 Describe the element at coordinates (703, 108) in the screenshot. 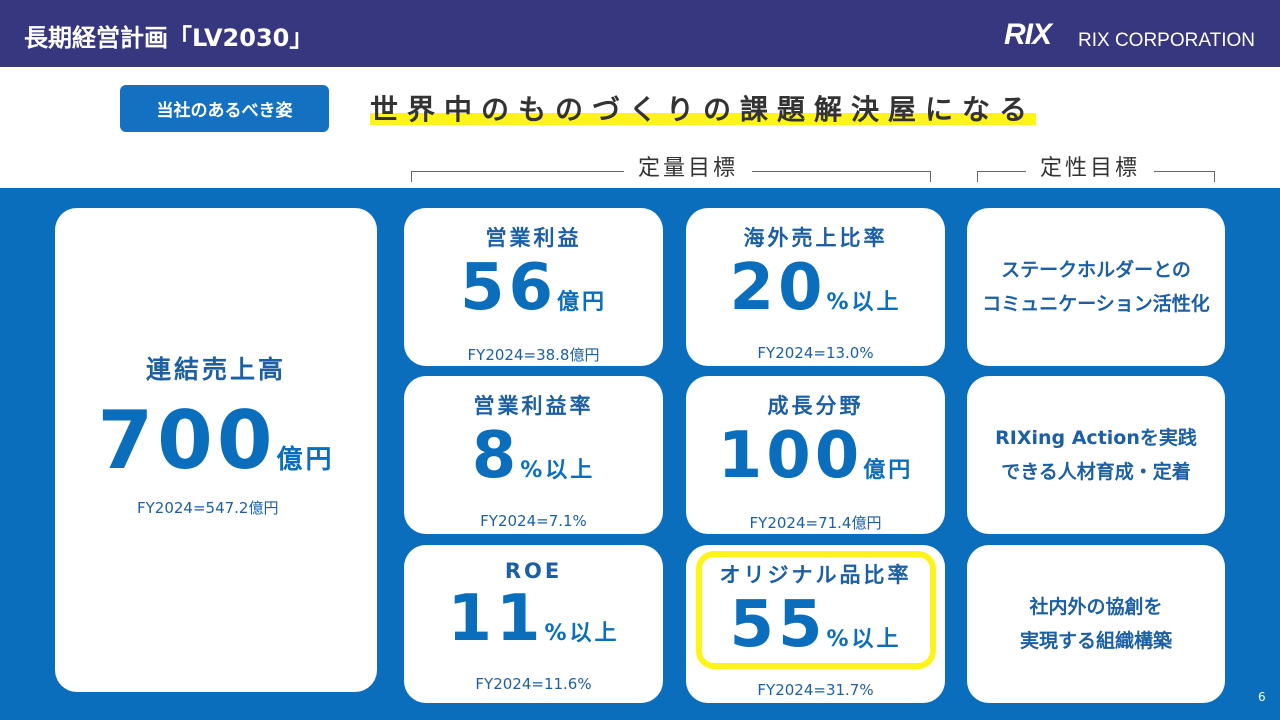

I see `vision-headline: 世界中のものづくりの課題解決屋になる` at that location.